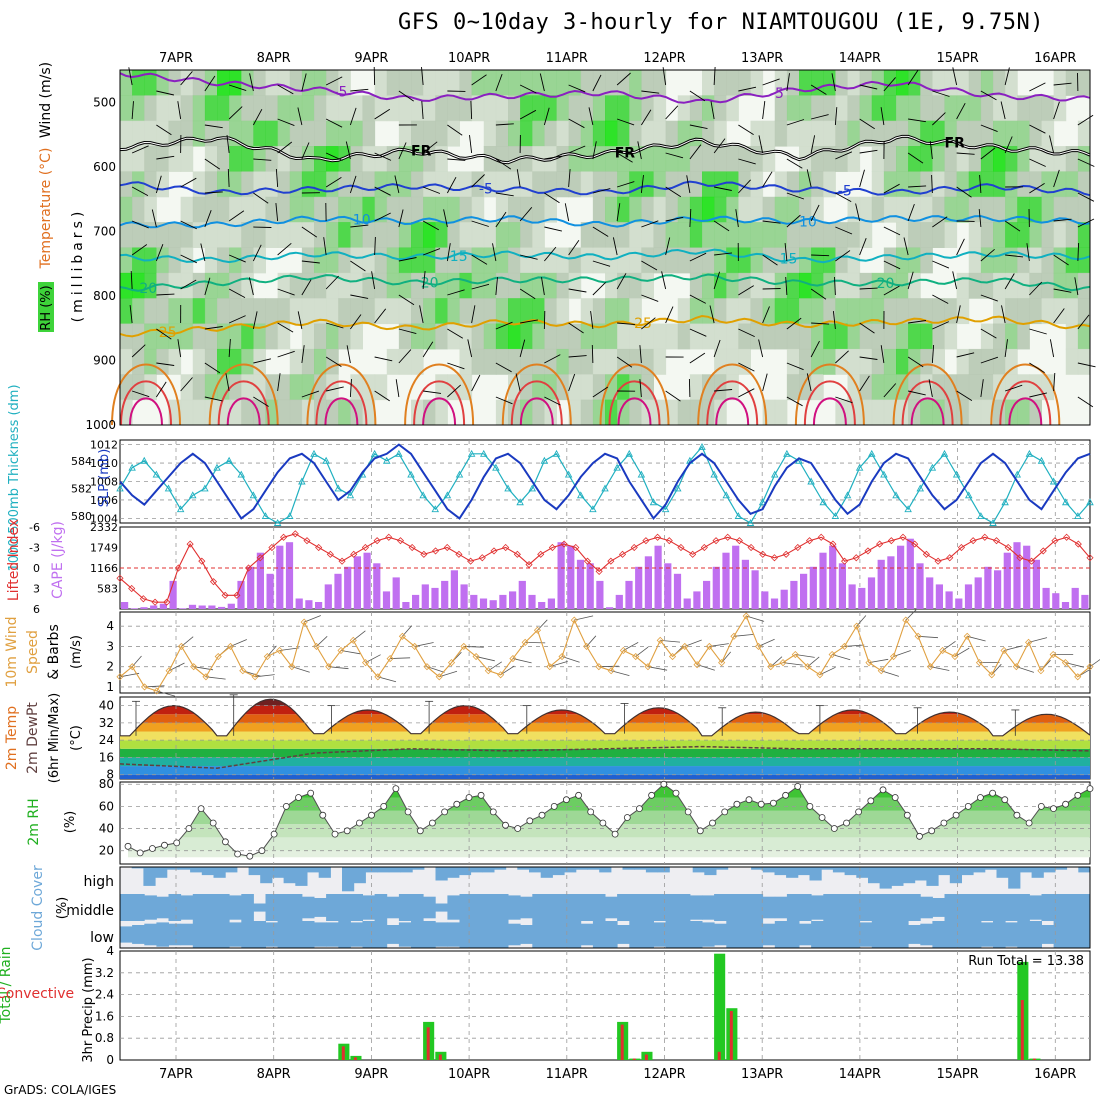  I want to click on warm-contour, so click(439, 394).